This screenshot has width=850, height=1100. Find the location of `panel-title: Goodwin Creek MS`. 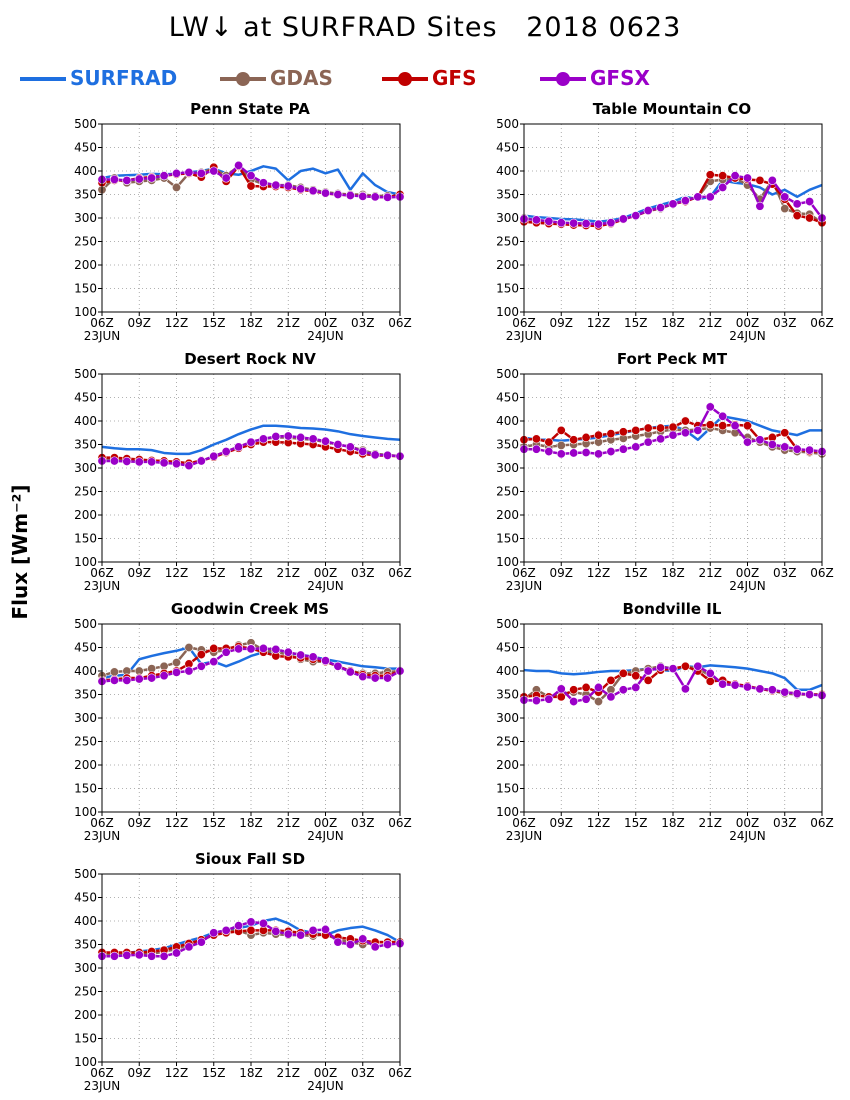

panel-title: Goodwin Creek MS is located at coordinates (250, 609).